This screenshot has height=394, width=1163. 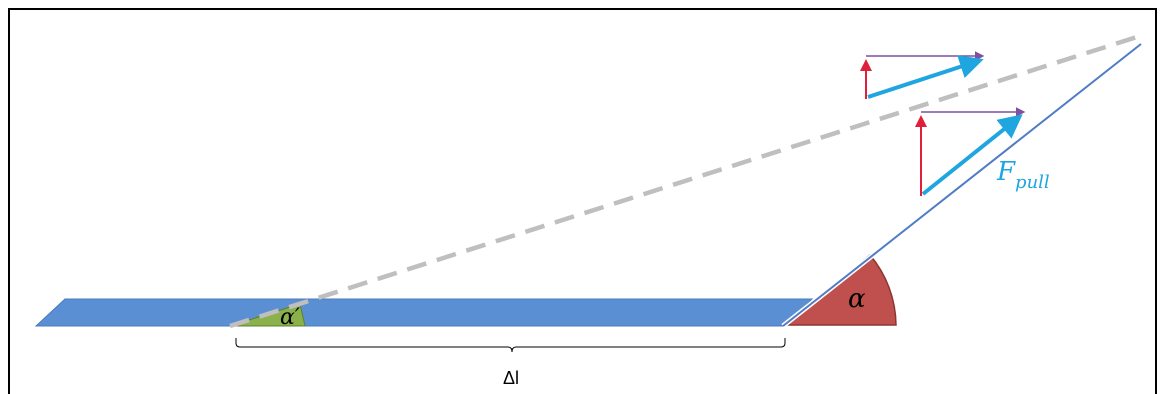 What do you see at coordinates (925, 77) in the screenshot?
I see `upper-force-arrow` at bounding box center [925, 77].